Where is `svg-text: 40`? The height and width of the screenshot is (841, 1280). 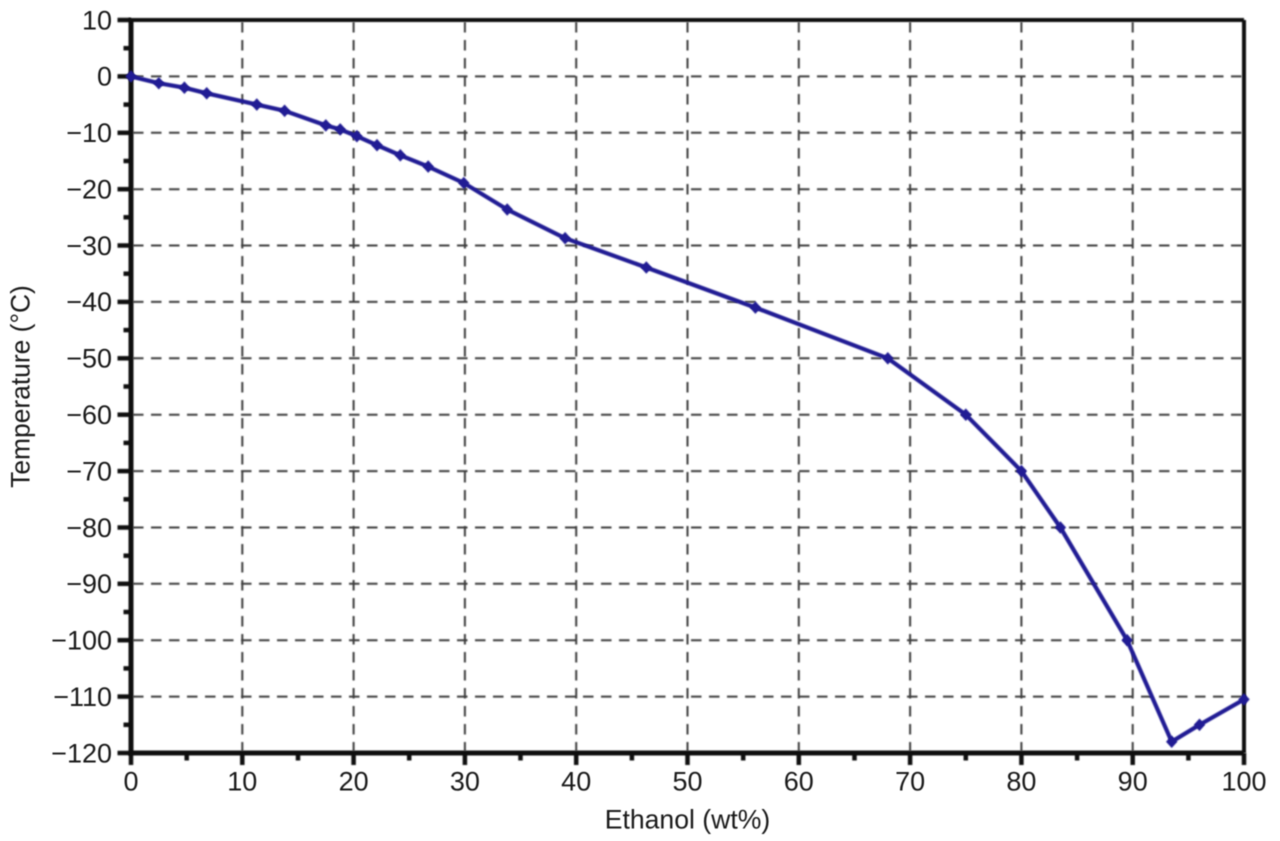
svg-text: 40 is located at coordinates (576, 782).